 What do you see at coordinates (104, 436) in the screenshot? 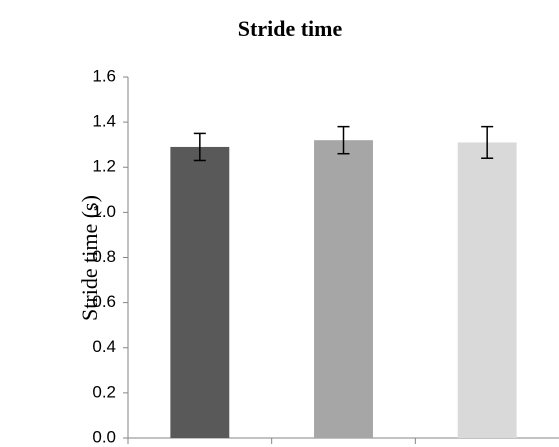
I see `y-tick-label: 0.0` at bounding box center [104, 436].